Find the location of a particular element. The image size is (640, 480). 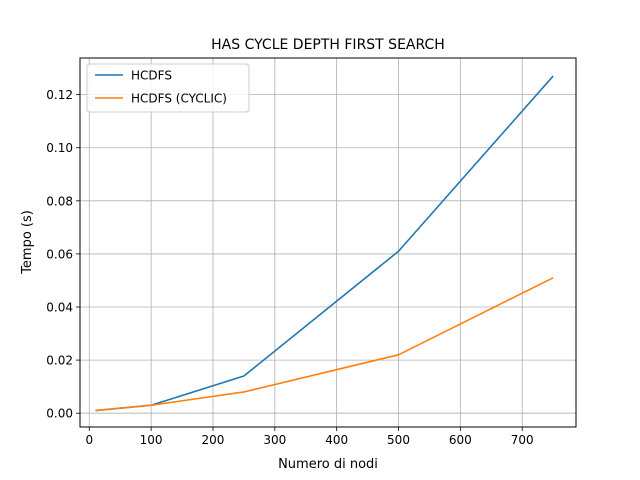

y-tick-label: 0.04 is located at coordinates (59, 308).